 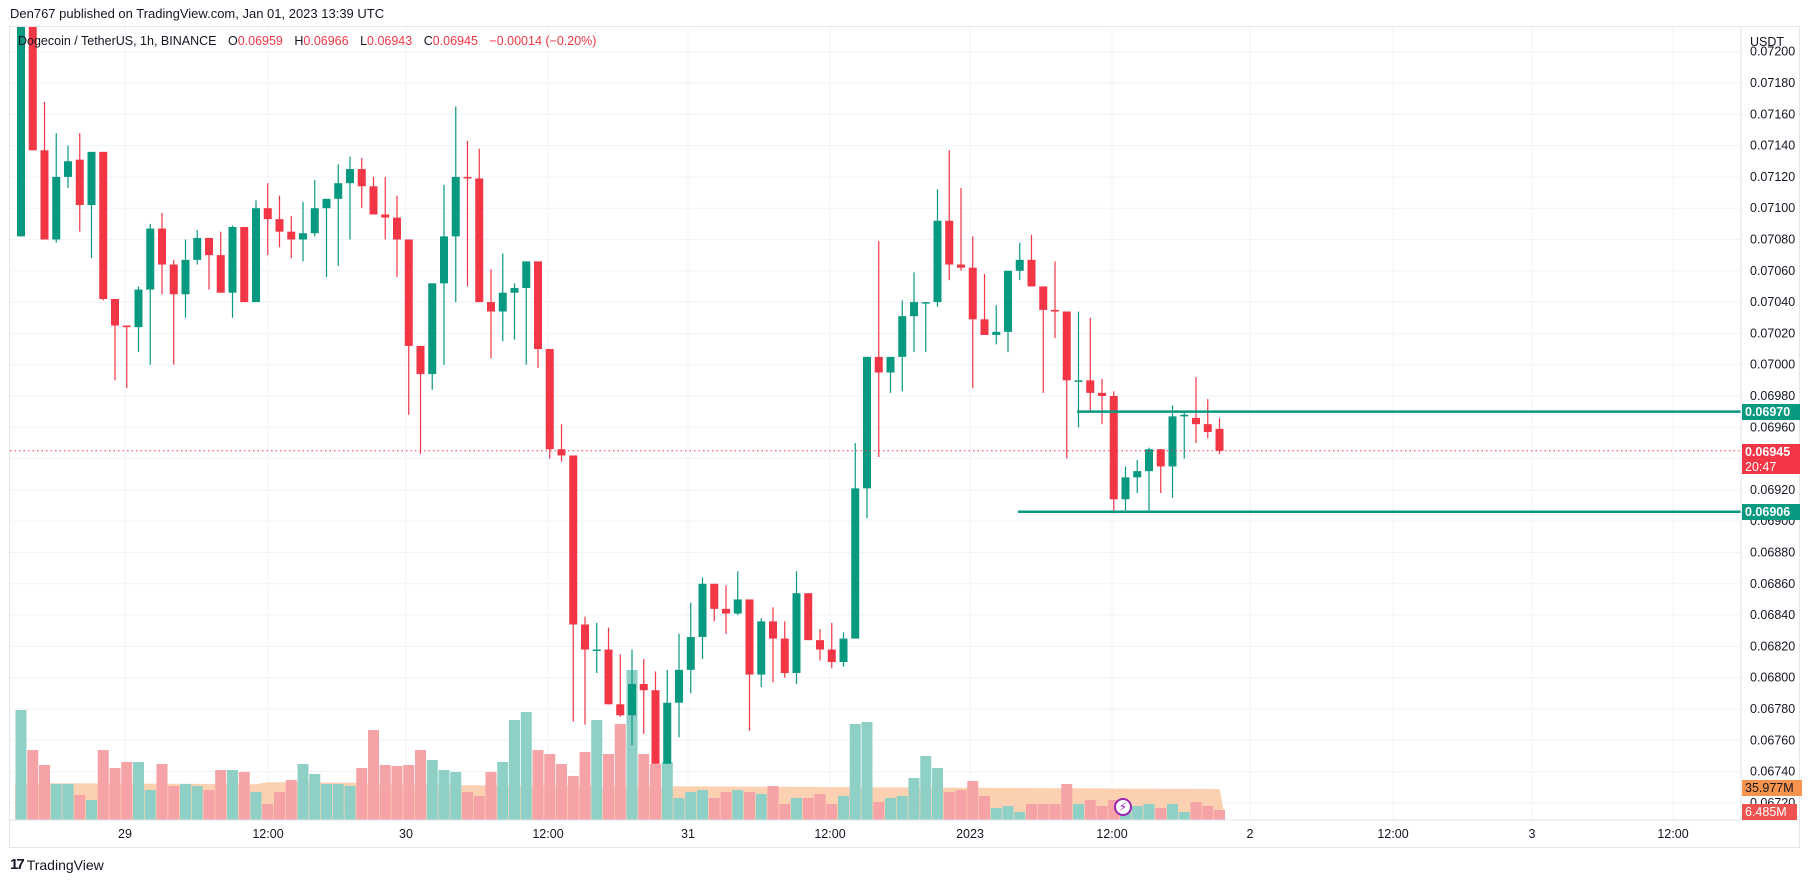 I want to click on tradingview-brand: TradingView, so click(x=65, y=864).